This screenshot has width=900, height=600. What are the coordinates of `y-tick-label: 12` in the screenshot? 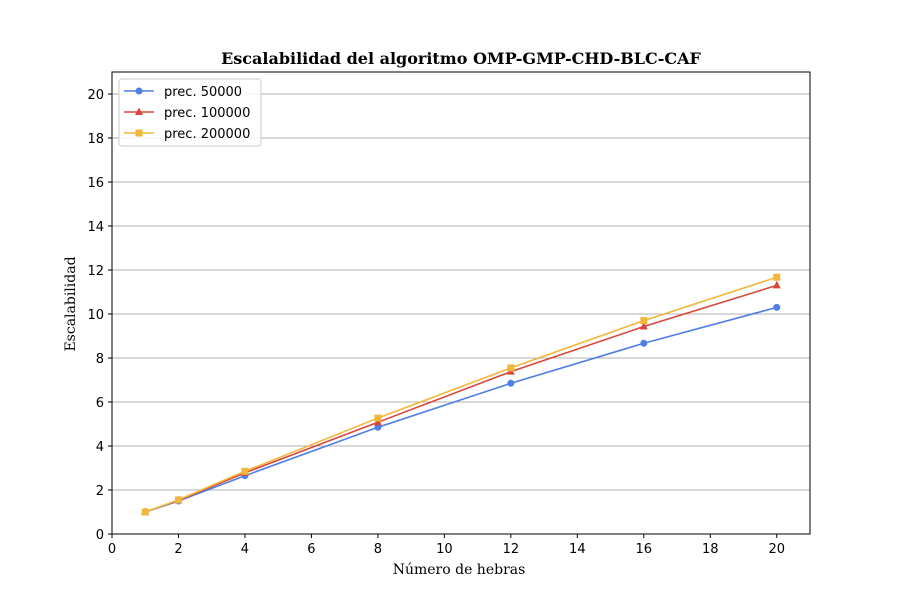 It's located at (95, 271).